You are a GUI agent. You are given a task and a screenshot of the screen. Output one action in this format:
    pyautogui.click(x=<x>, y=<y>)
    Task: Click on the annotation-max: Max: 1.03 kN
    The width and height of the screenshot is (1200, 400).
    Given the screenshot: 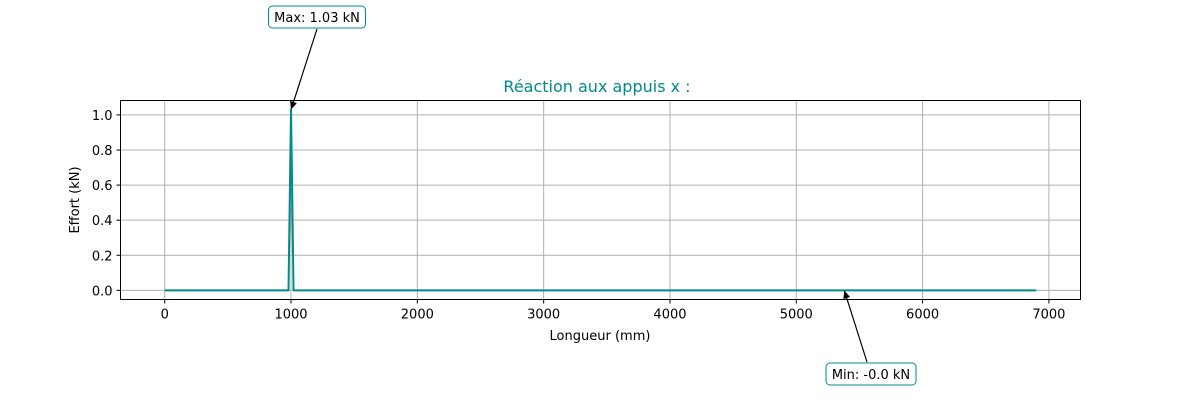 What is the action you would take?
    pyautogui.click(x=317, y=57)
    